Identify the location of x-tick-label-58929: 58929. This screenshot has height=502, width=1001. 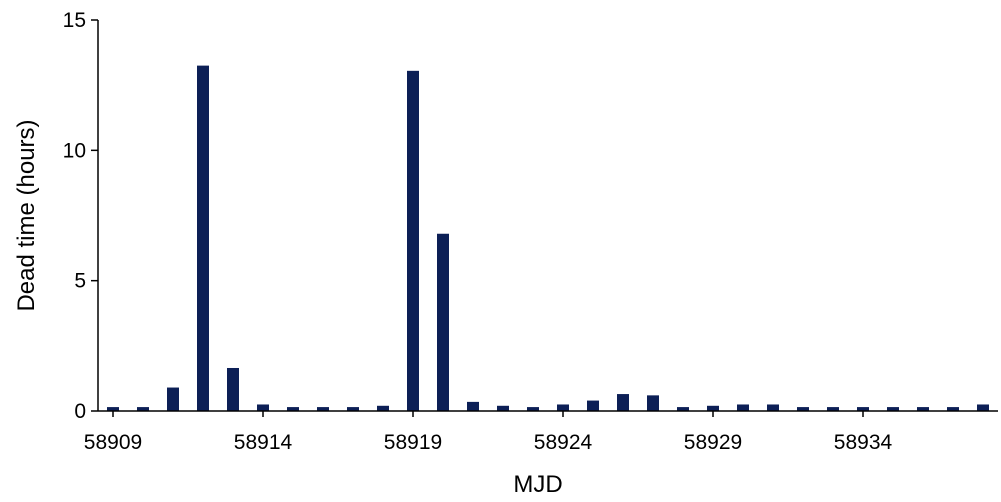
(713, 442).